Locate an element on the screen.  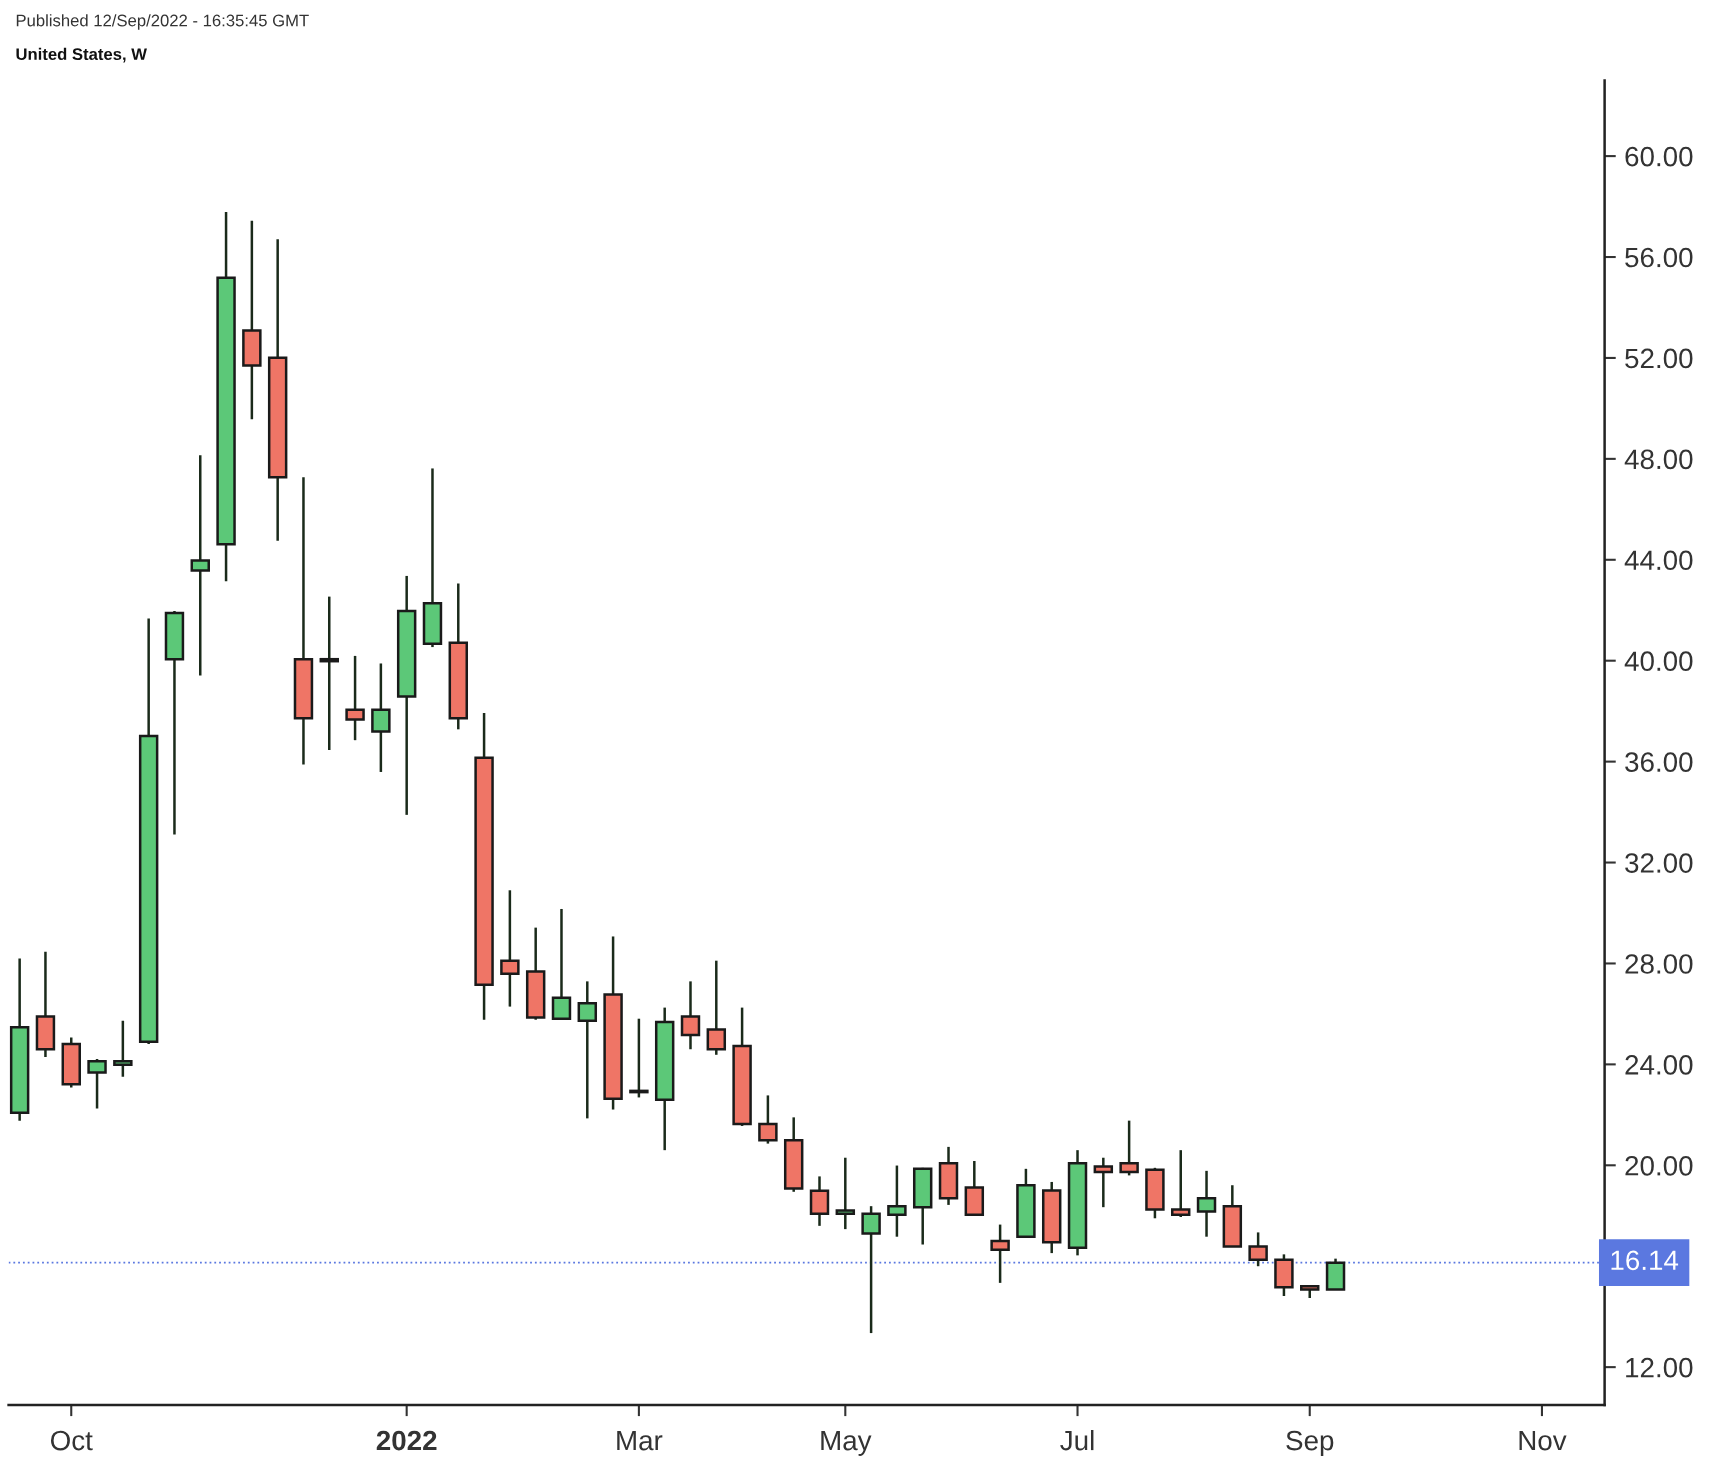
y-tick-label: 56.00 is located at coordinates (1659, 257).